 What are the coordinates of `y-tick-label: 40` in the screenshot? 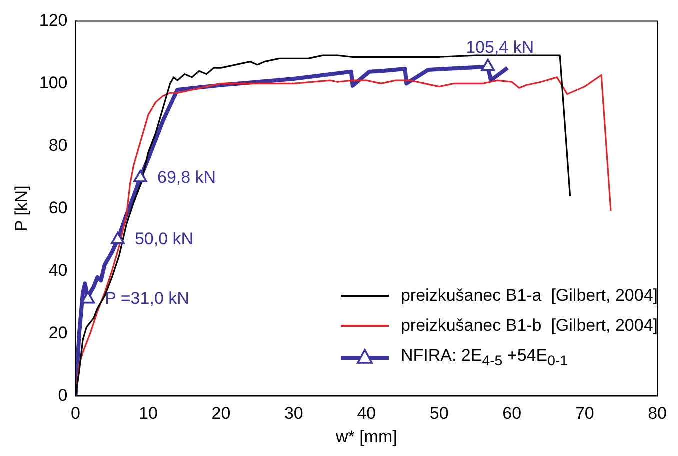 It's located at (58, 270).